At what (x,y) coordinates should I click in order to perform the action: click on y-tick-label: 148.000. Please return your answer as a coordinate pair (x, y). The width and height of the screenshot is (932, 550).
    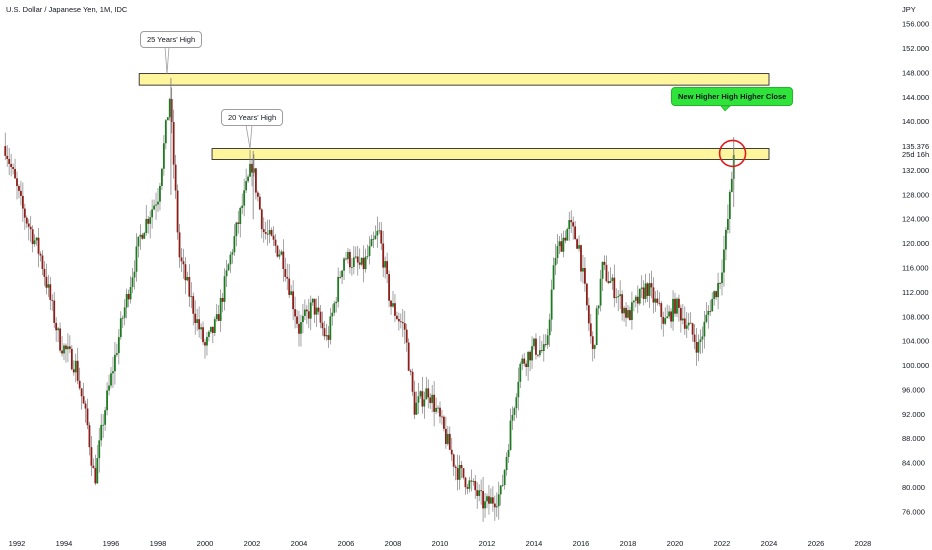
    Looking at the image, I should click on (915, 72).